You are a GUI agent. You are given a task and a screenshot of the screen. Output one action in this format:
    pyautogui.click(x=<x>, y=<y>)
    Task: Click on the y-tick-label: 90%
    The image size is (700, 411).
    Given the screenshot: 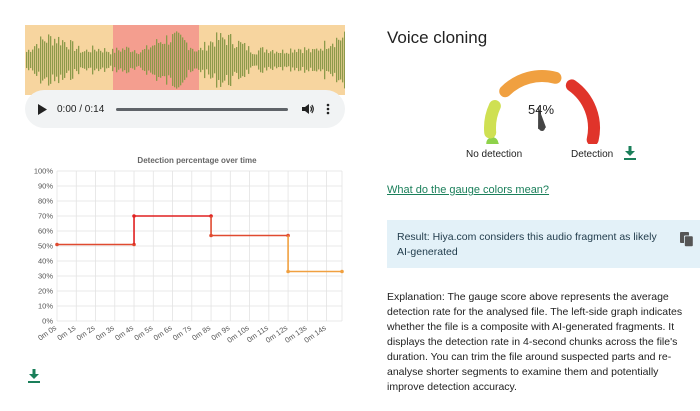 What is the action you would take?
    pyautogui.click(x=45, y=186)
    